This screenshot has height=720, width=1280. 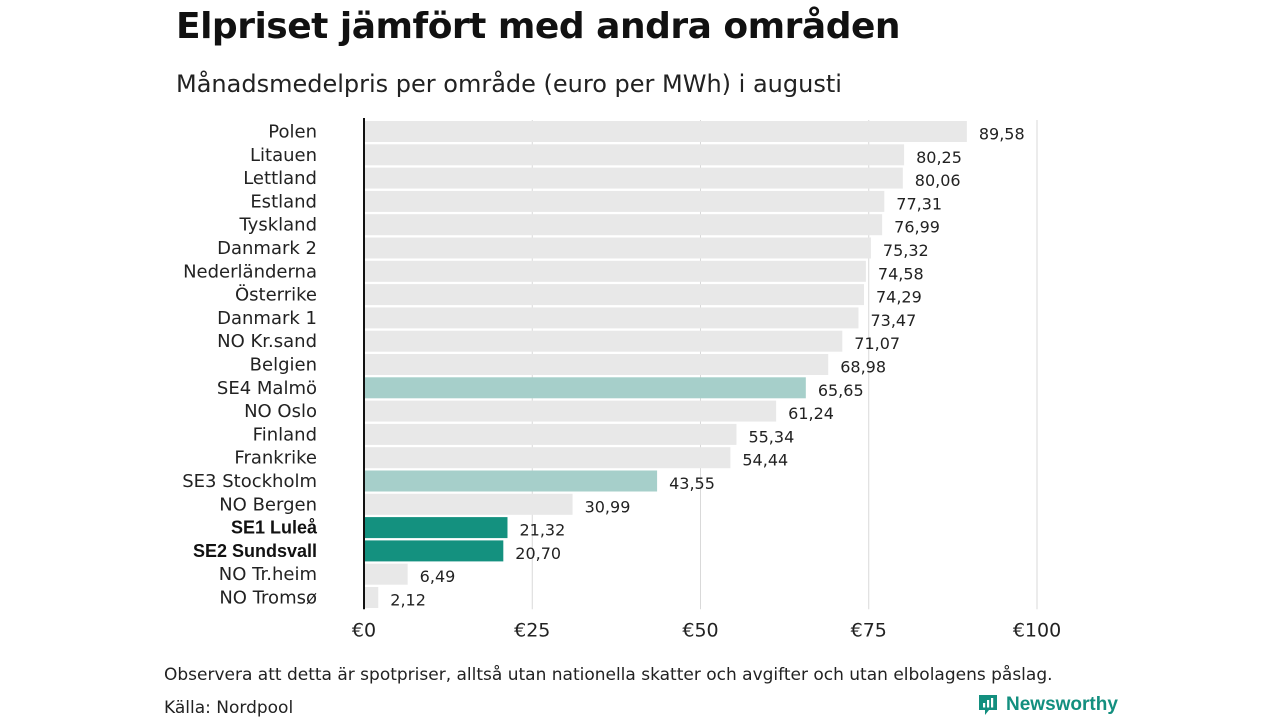 What do you see at coordinates (283, 365) in the screenshot?
I see `category-label: Belgien` at bounding box center [283, 365].